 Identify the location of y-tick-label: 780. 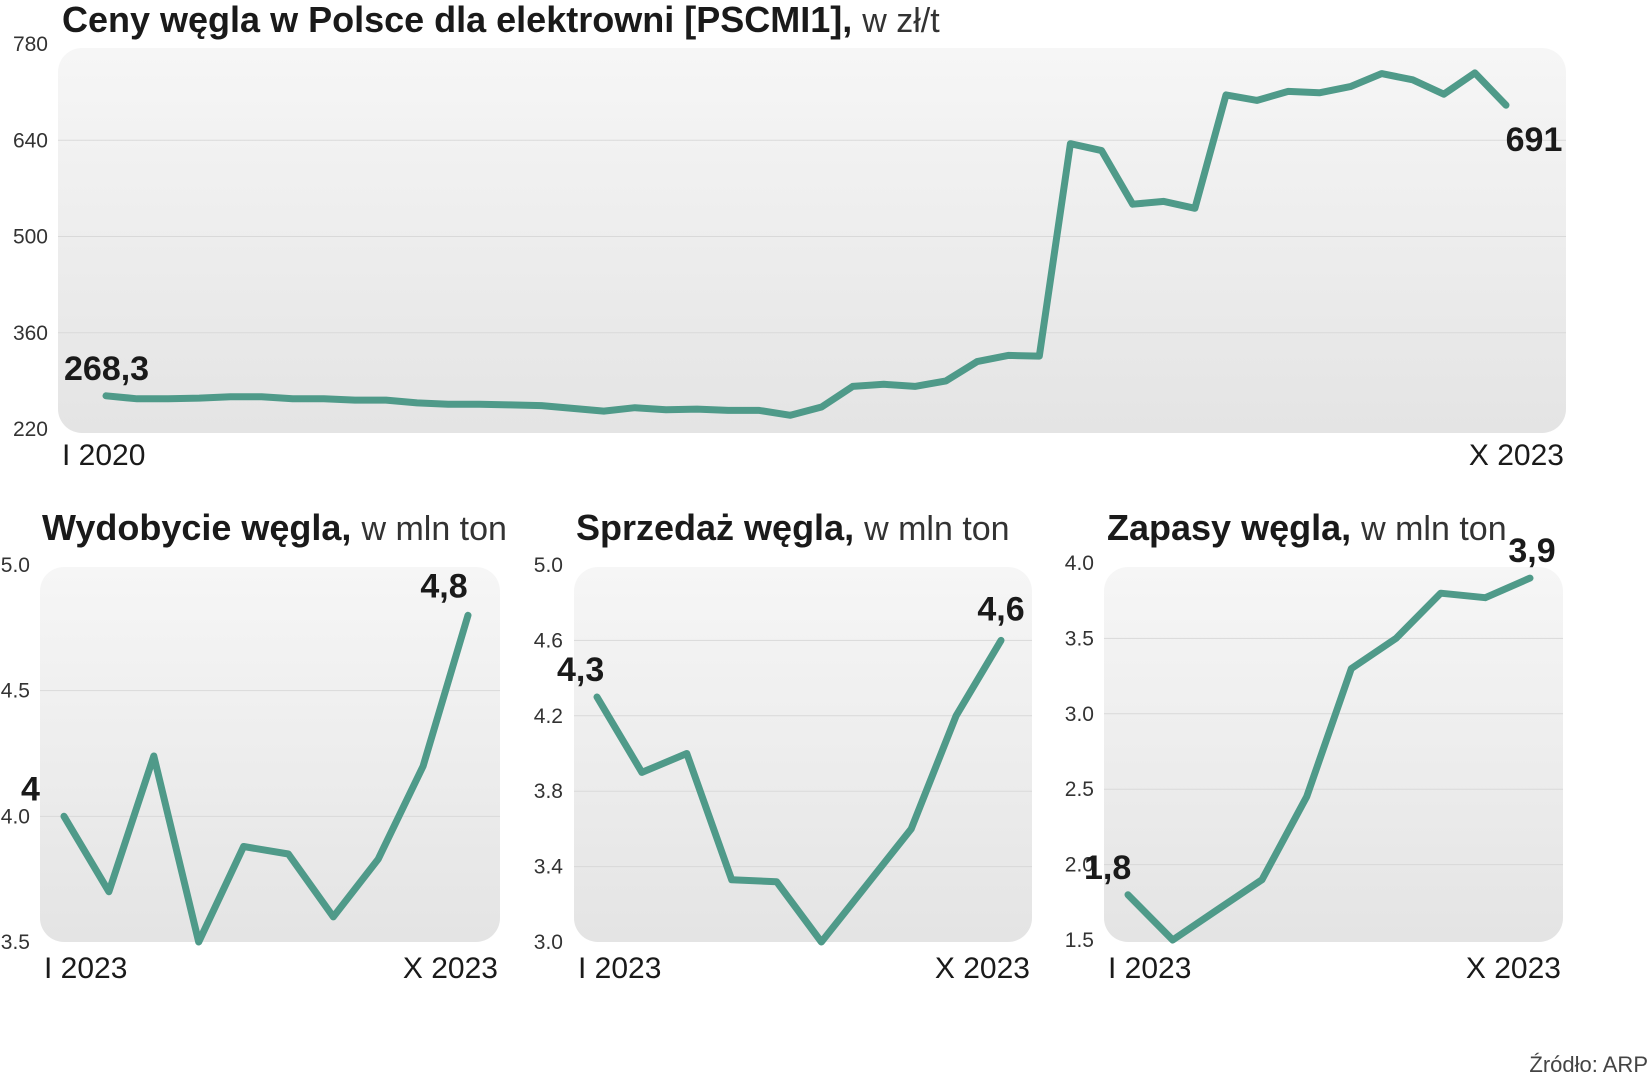
(30, 44).